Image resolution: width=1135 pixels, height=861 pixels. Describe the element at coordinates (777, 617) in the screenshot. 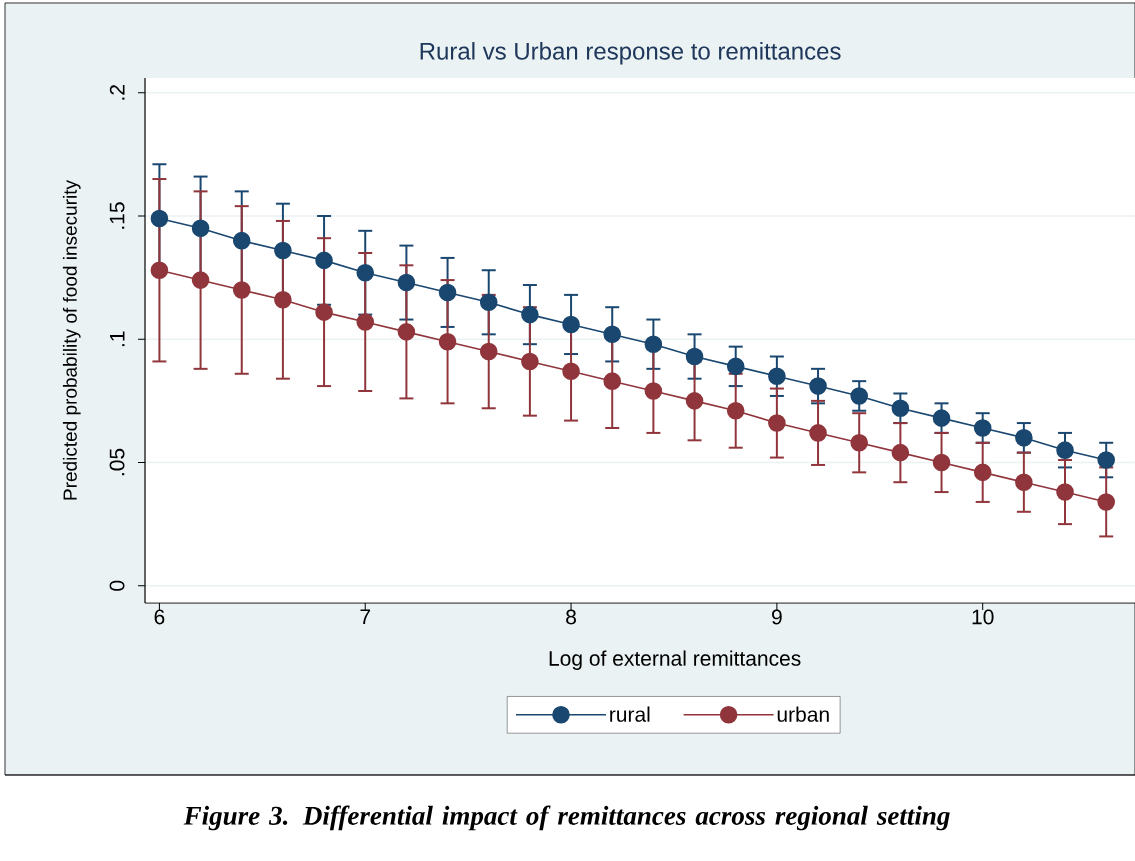

I see `x-tick-label: 9` at that location.